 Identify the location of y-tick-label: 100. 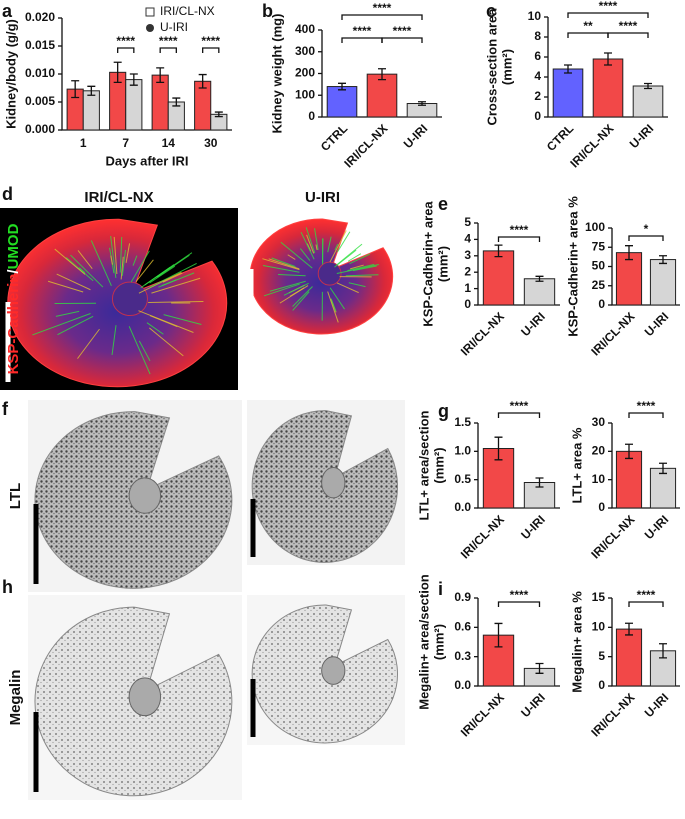
(305, 94).